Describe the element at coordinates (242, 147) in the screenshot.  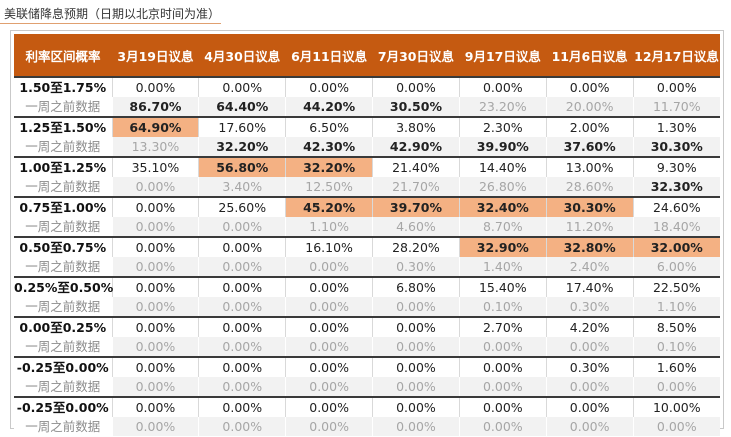
I see `prior-probability-cell: 32.20%` at that location.